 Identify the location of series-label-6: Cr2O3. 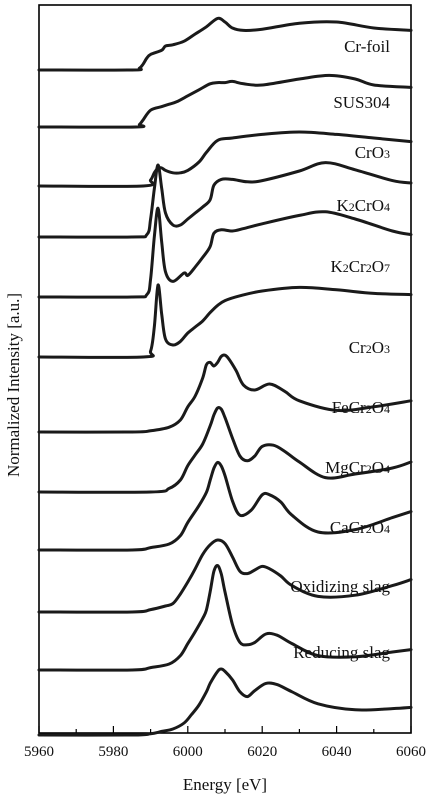
(369, 347).